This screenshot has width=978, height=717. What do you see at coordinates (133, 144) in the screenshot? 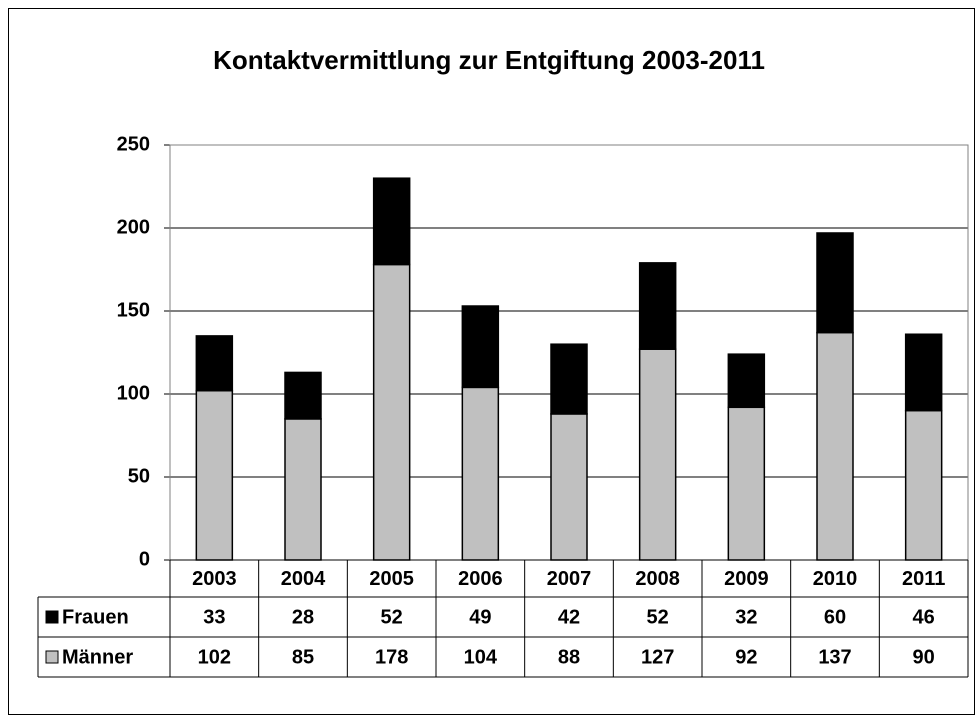
I see `y-tick-label: 250` at bounding box center [133, 144].